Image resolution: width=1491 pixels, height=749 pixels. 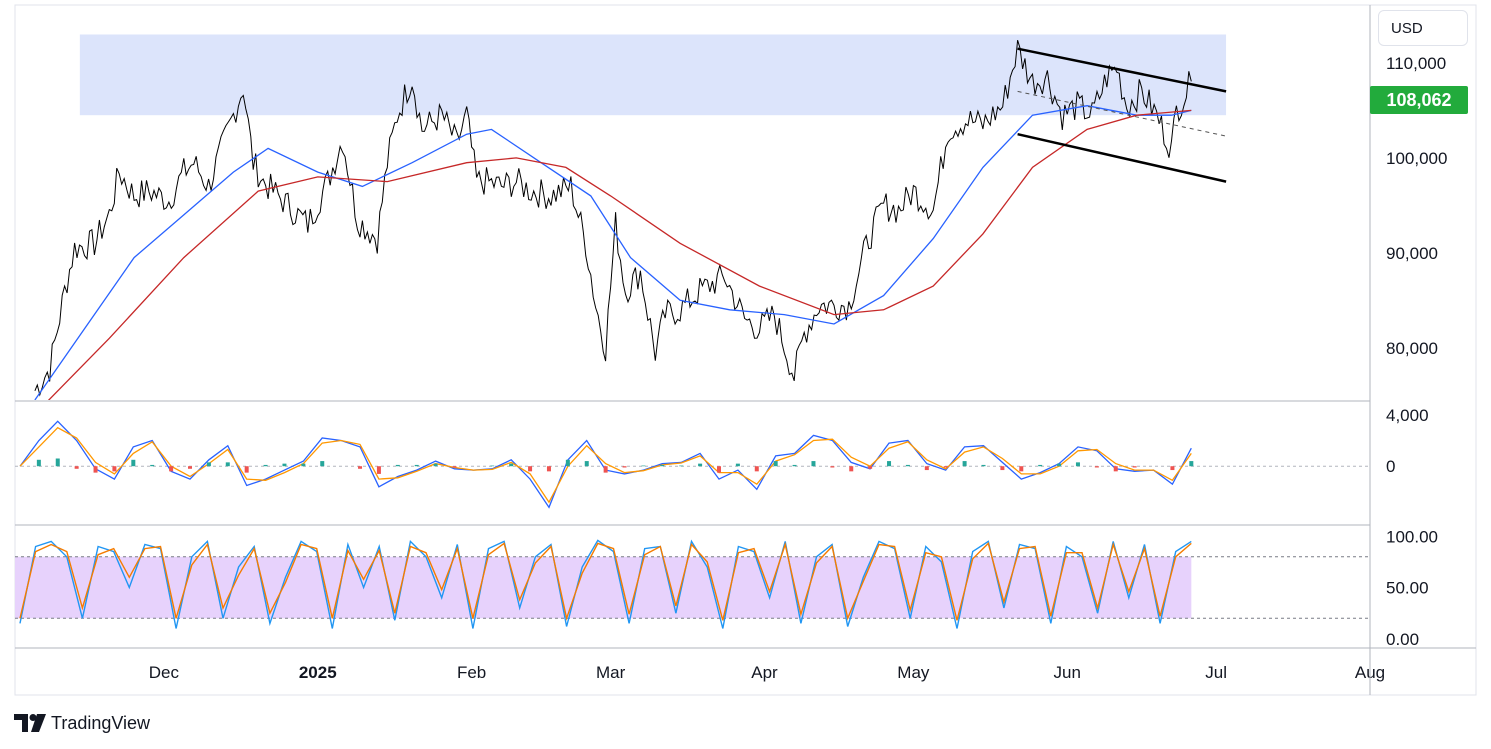 I want to click on price-axis-tick: 80,000, so click(x=1412, y=348).